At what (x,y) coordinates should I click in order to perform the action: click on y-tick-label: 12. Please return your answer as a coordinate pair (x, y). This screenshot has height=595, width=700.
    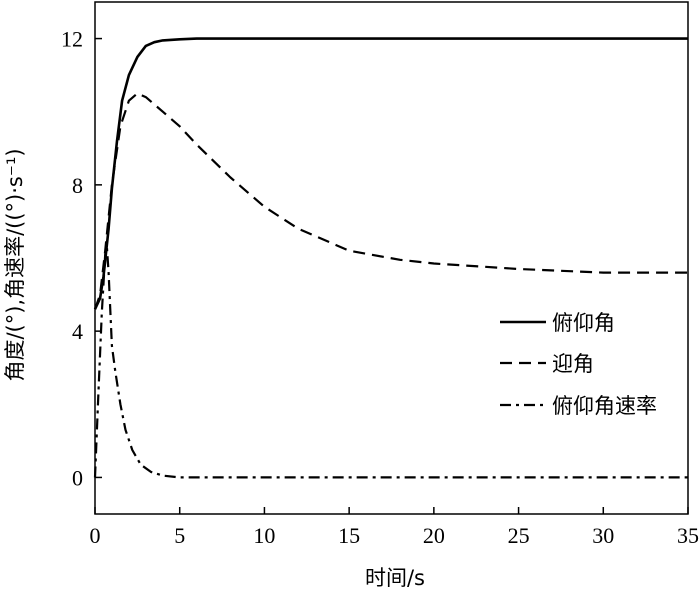
    Looking at the image, I should click on (72, 39).